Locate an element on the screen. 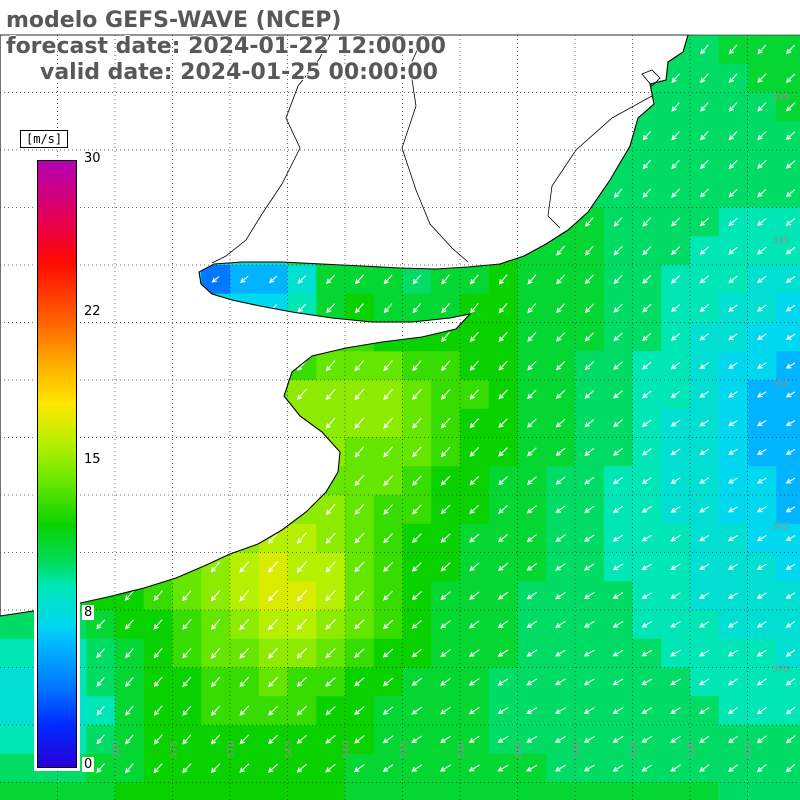 The image size is (800, 800). forecast-date: forecast date: 2024-01-22 12:00:00 is located at coordinates (226, 46).